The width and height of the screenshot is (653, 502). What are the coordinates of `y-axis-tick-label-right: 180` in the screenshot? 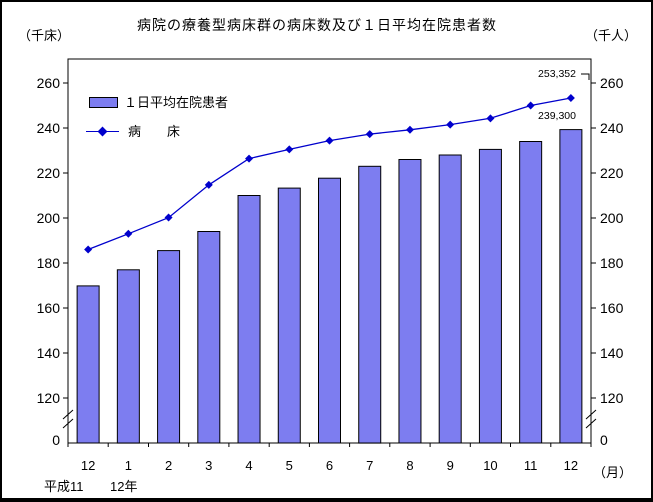 It's located at (612, 263).